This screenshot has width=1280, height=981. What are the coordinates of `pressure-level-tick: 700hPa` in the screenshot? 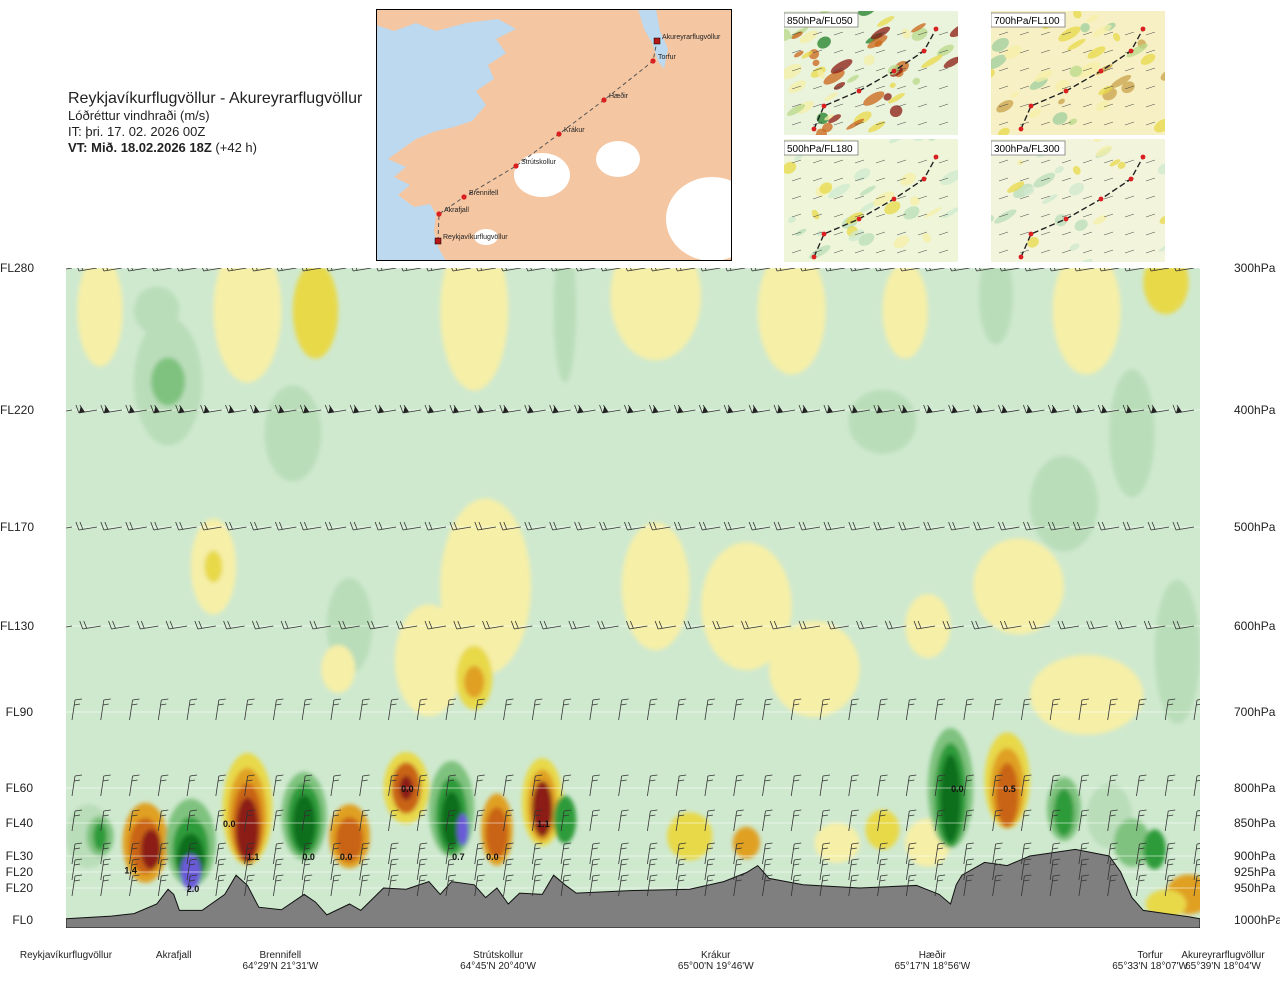 It's located at (1255, 712).